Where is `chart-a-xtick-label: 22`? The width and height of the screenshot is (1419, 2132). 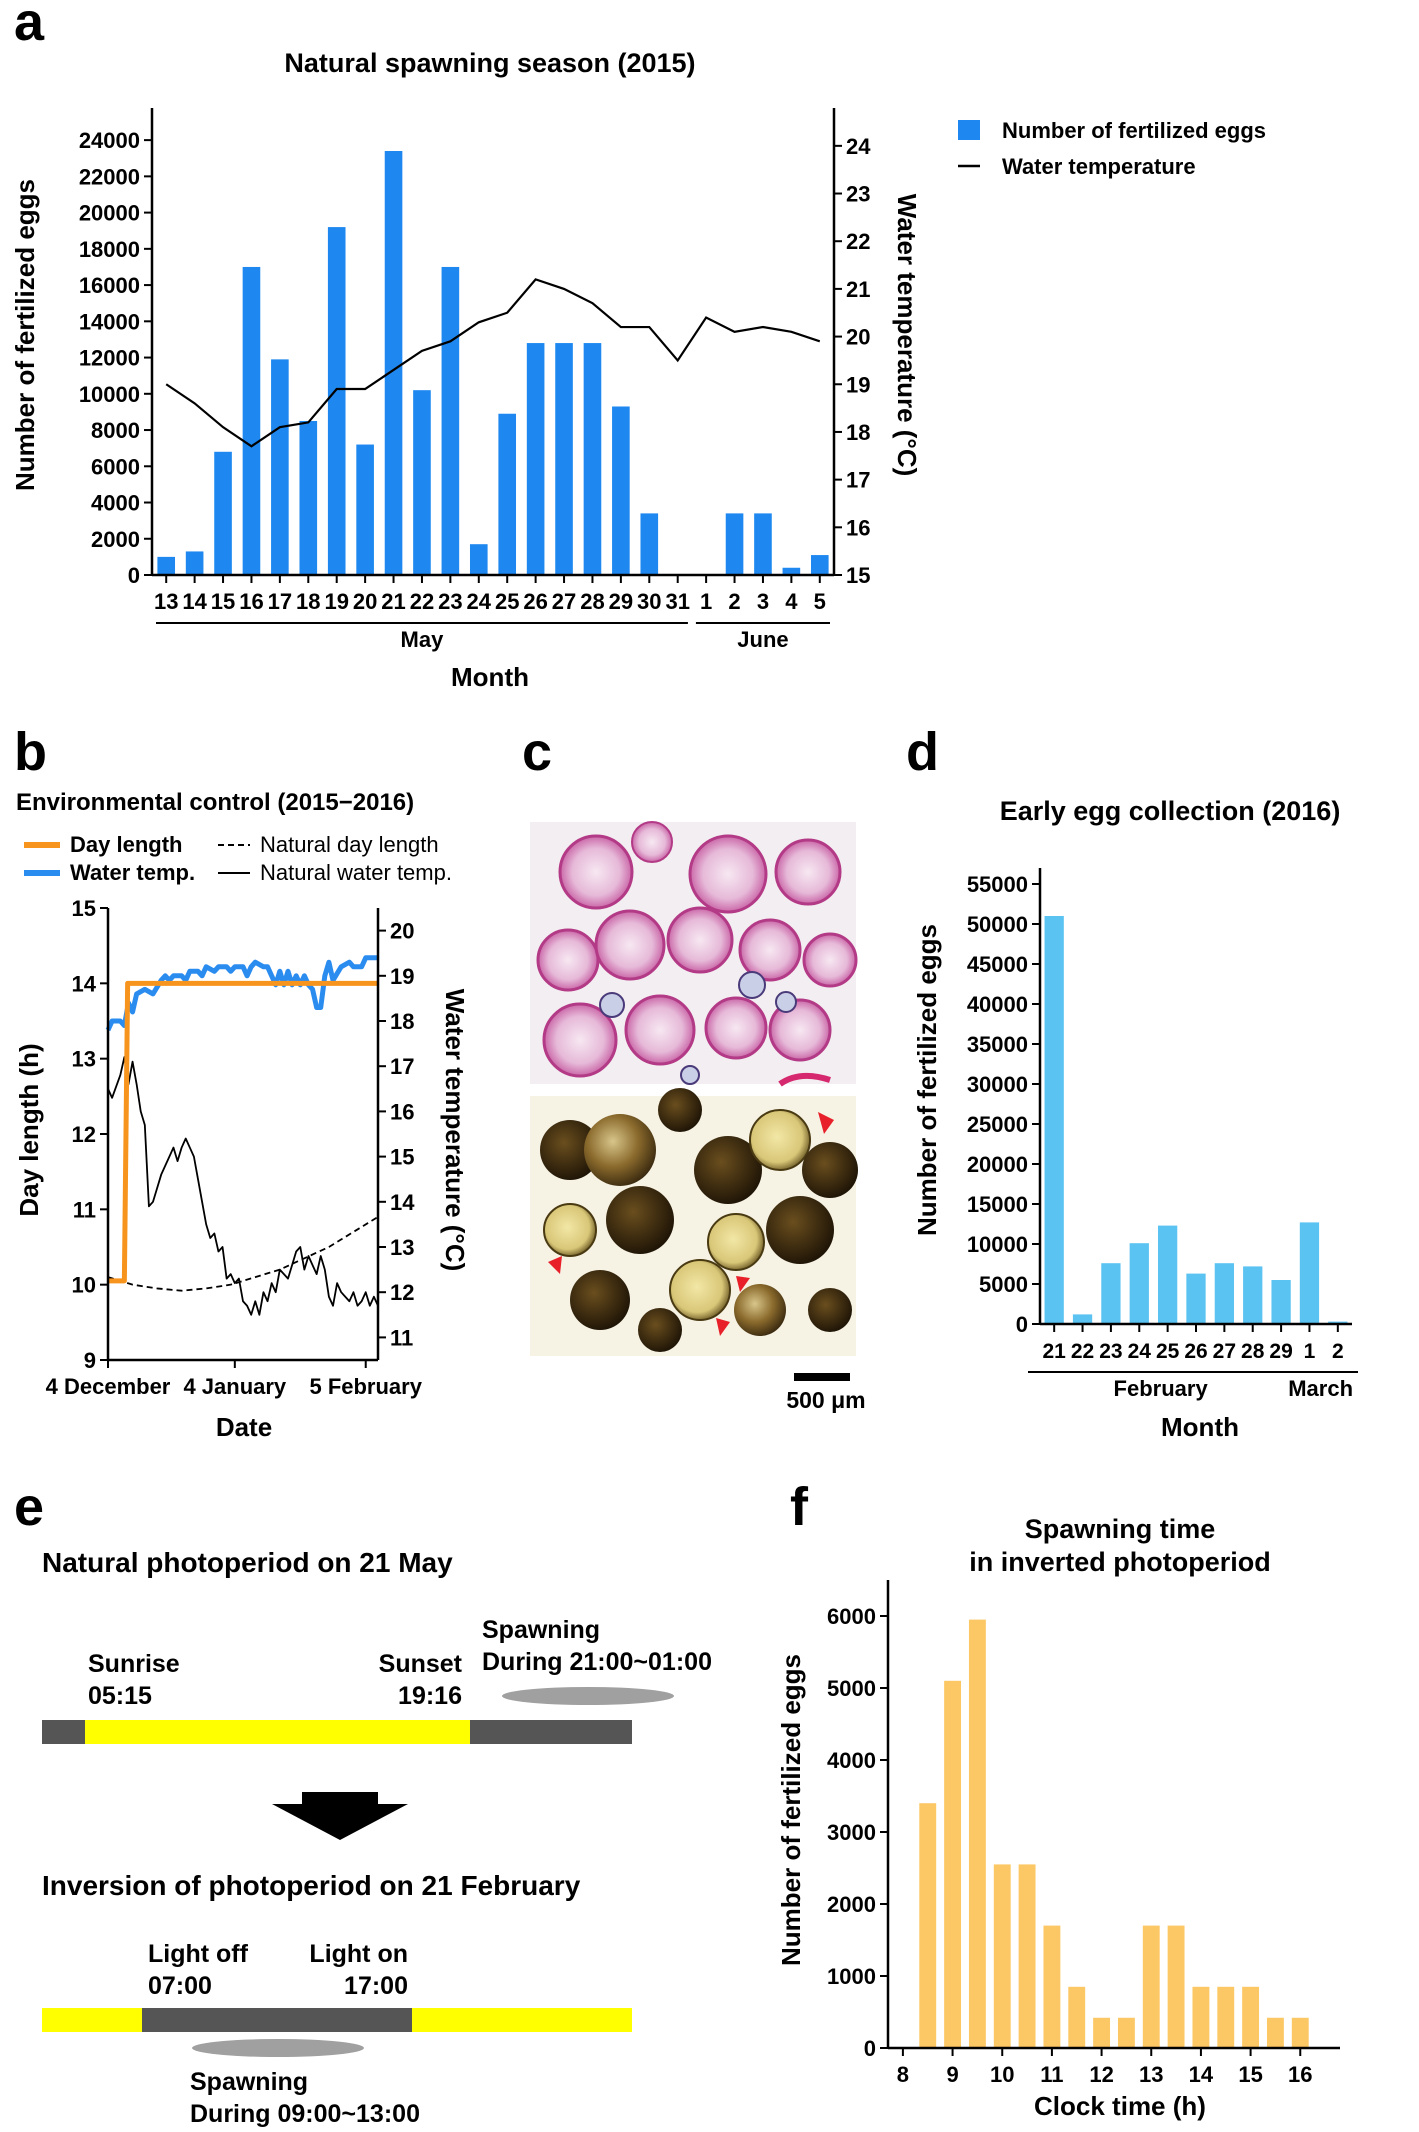
chart-a-xtick-label: 22 is located at coordinates (422, 601).